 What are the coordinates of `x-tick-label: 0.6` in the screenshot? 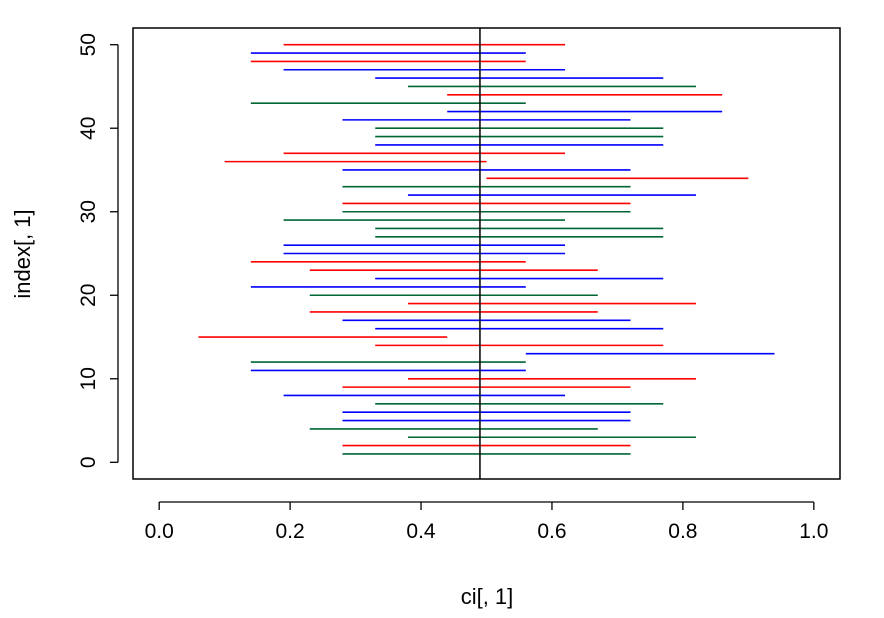 It's located at (551, 531).